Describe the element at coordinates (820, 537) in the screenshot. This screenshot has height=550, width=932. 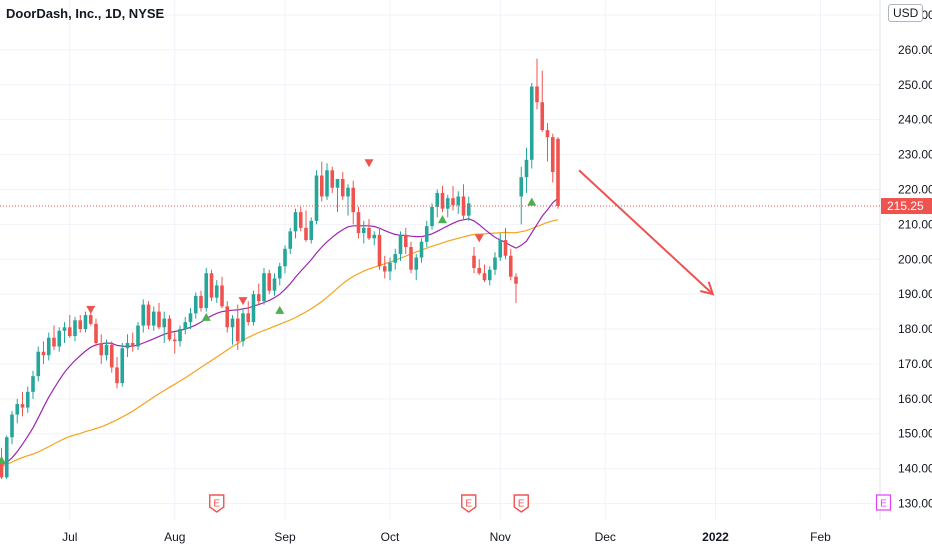
I see `x-tick-label: Feb` at that location.